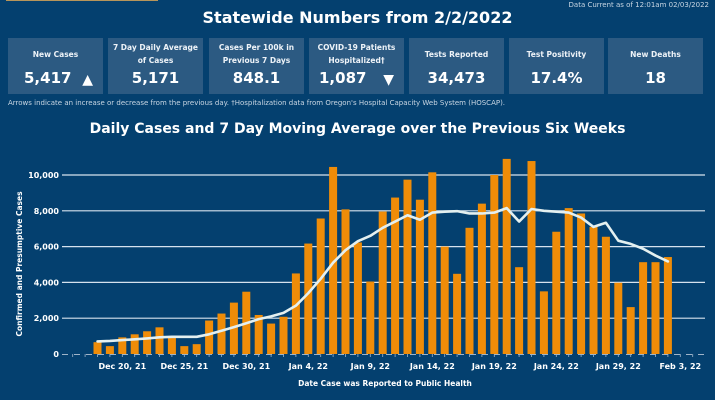 Image resolution: width=715 pixels, height=400 pixels. I want to click on card-test-positivity: Test Positivity 17.4%, so click(556, 66).